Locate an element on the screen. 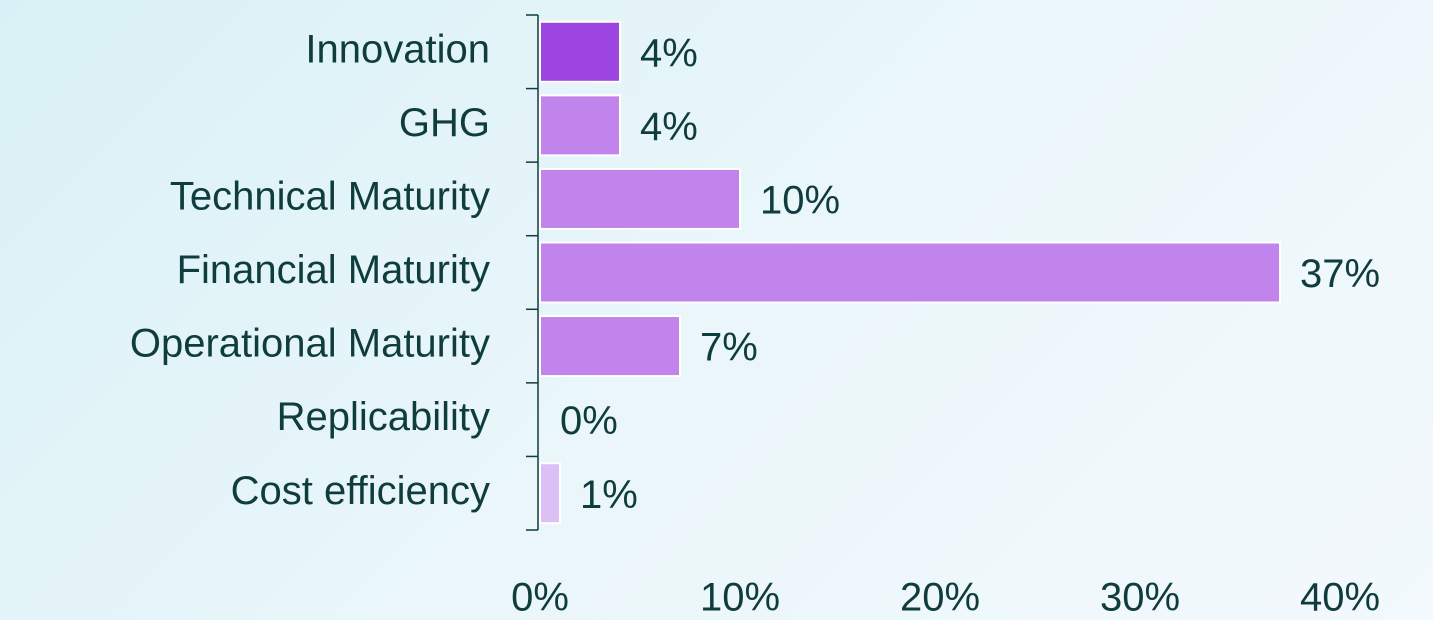  category-label: Replicability is located at coordinates (383, 417).